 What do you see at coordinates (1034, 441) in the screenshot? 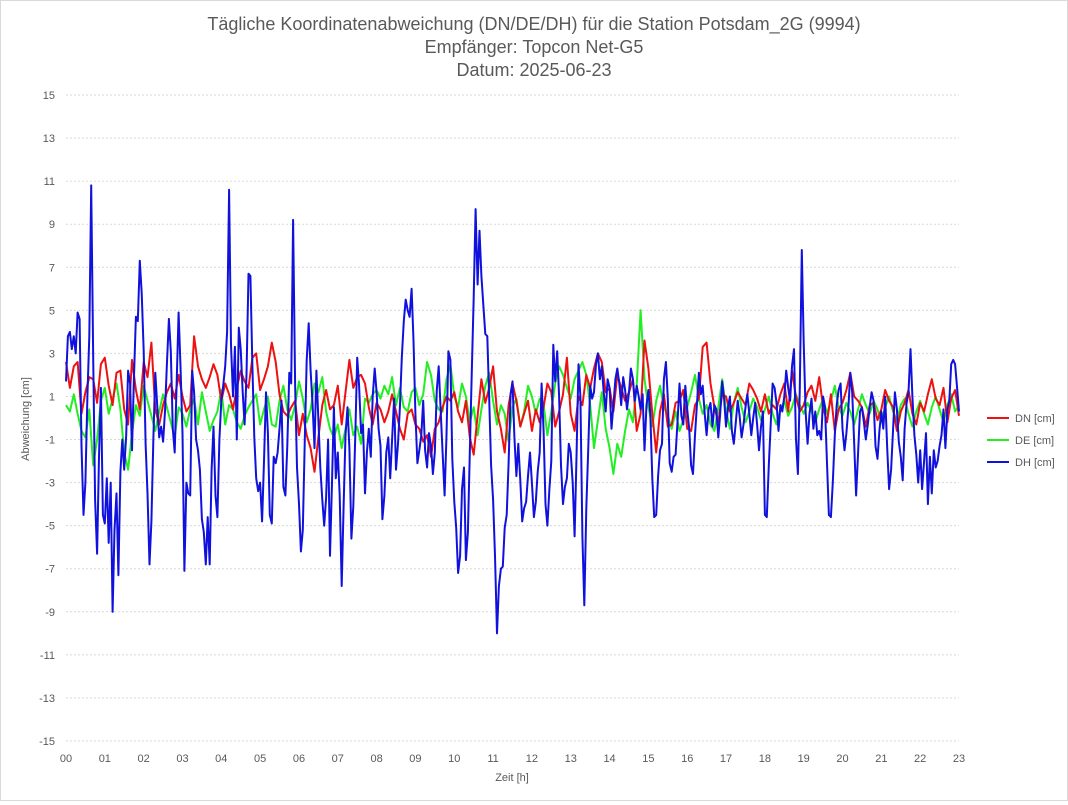
I see `legend-label: DE [cm]` at bounding box center [1034, 441].